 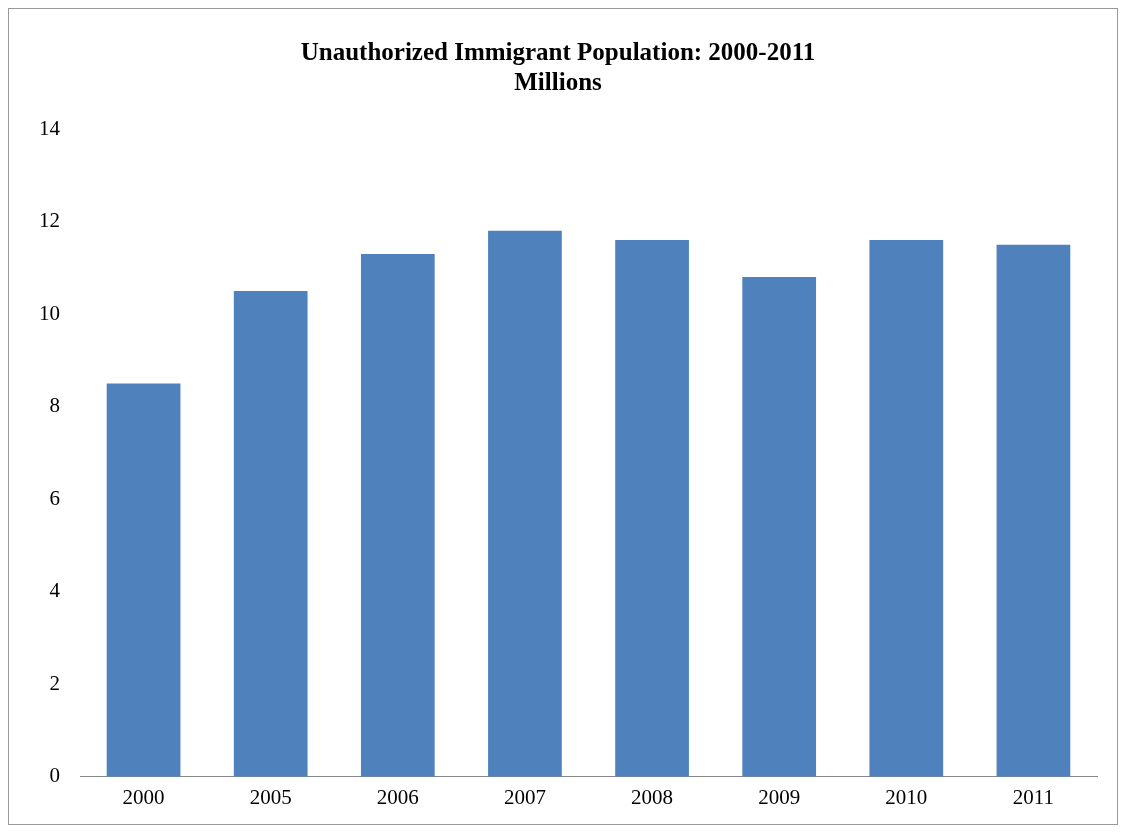 I want to click on x-tick-label: 2000, so click(x=143, y=796).